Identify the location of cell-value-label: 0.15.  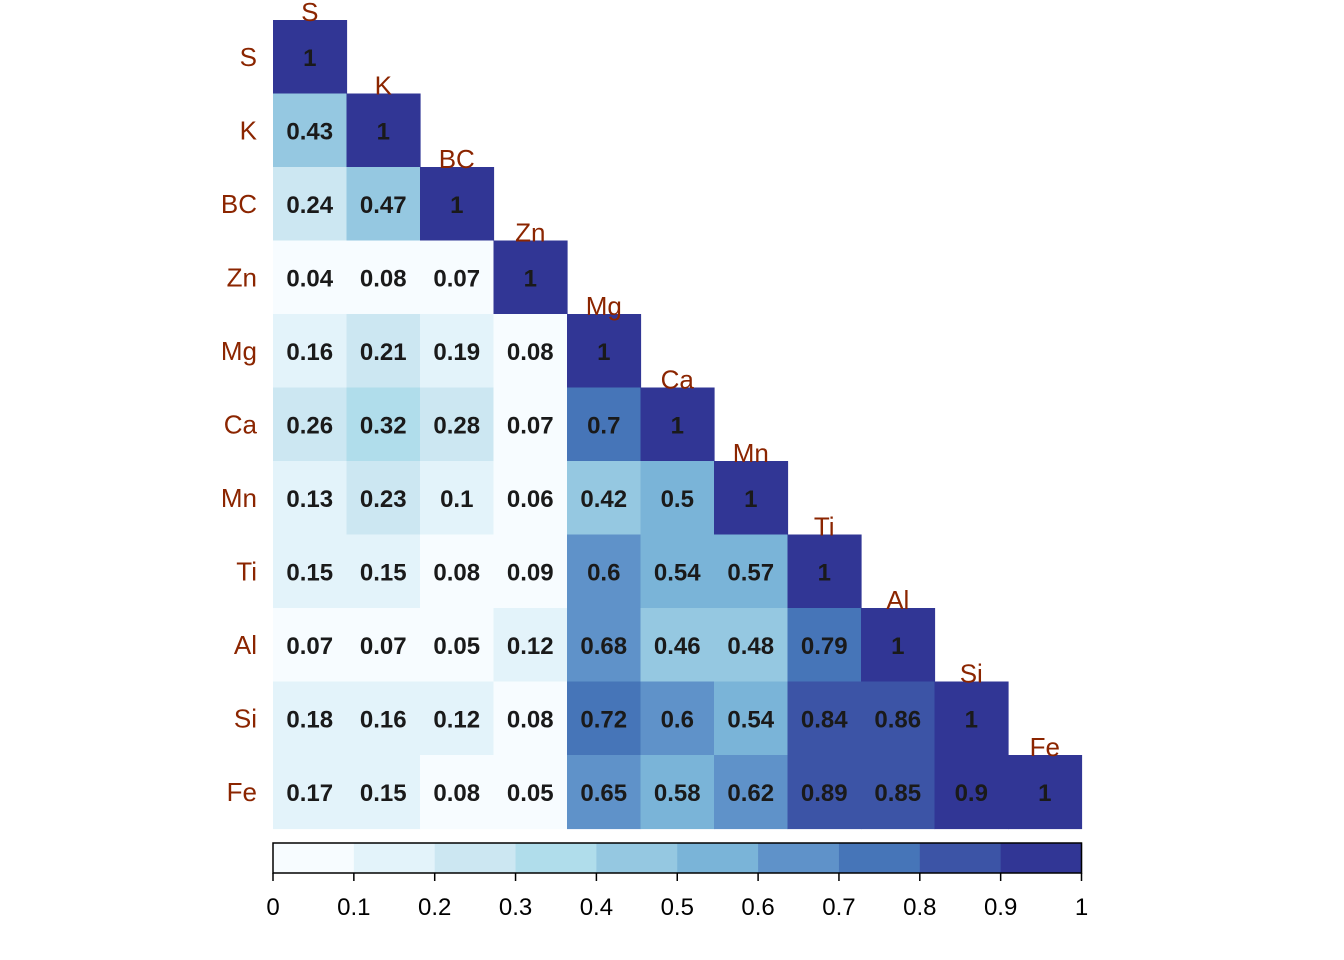
(383, 572).